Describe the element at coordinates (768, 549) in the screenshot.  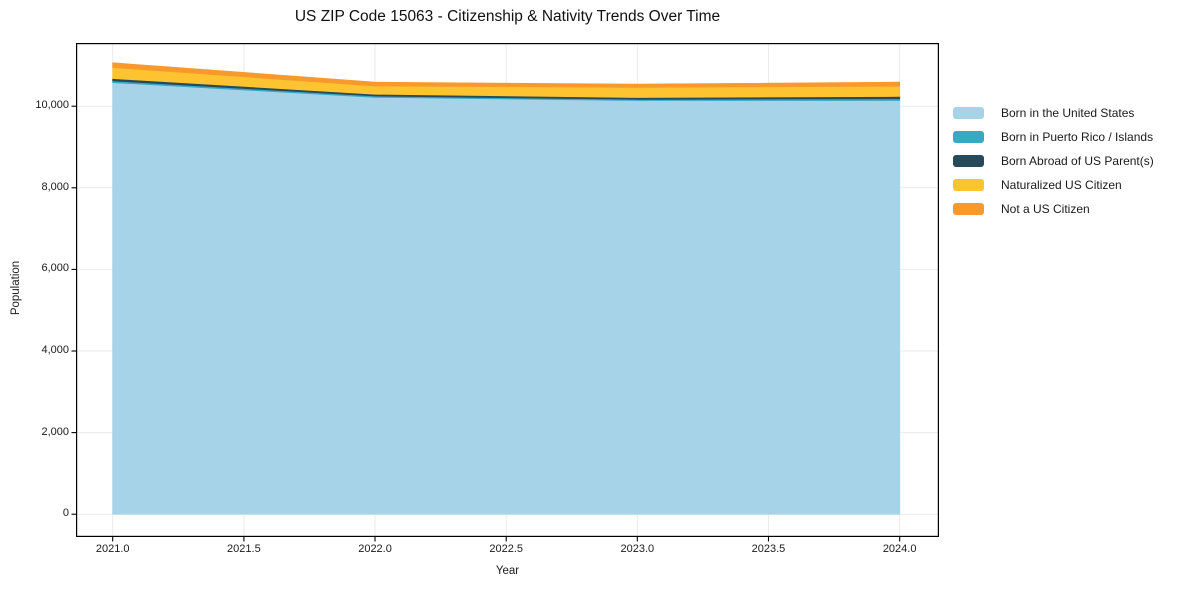
I see `x-tick-label: 2023.5` at that location.